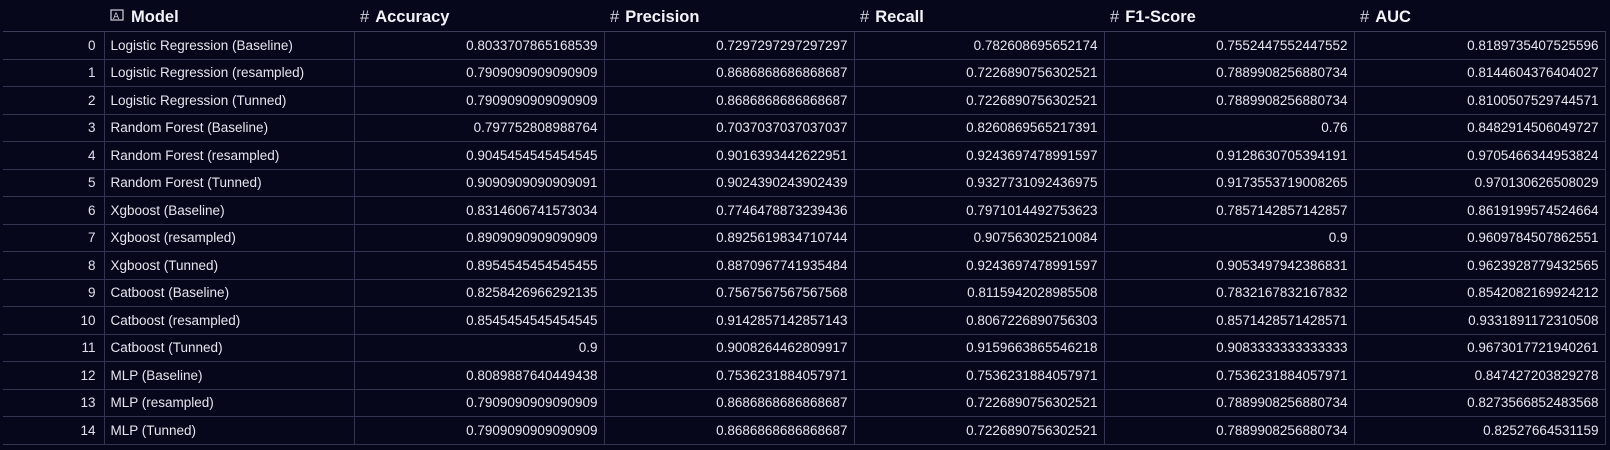 The height and width of the screenshot is (450, 1610). I want to click on model-cell: Random Forest (resampled), so click(229, 155).